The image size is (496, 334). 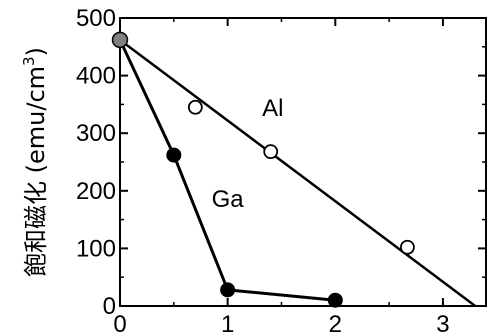 What do you see at coordinates (36, 51) in the screenshot?
I see `y-axis-label-close: )` at bounding box center [36, 51].